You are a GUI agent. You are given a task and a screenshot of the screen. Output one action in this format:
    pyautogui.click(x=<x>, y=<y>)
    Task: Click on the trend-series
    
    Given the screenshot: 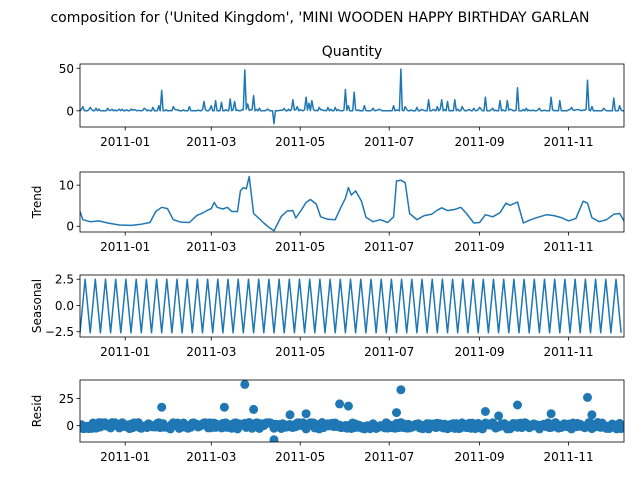 What is the action you would take?
    pyautogui.click(x=352, y=203)
    